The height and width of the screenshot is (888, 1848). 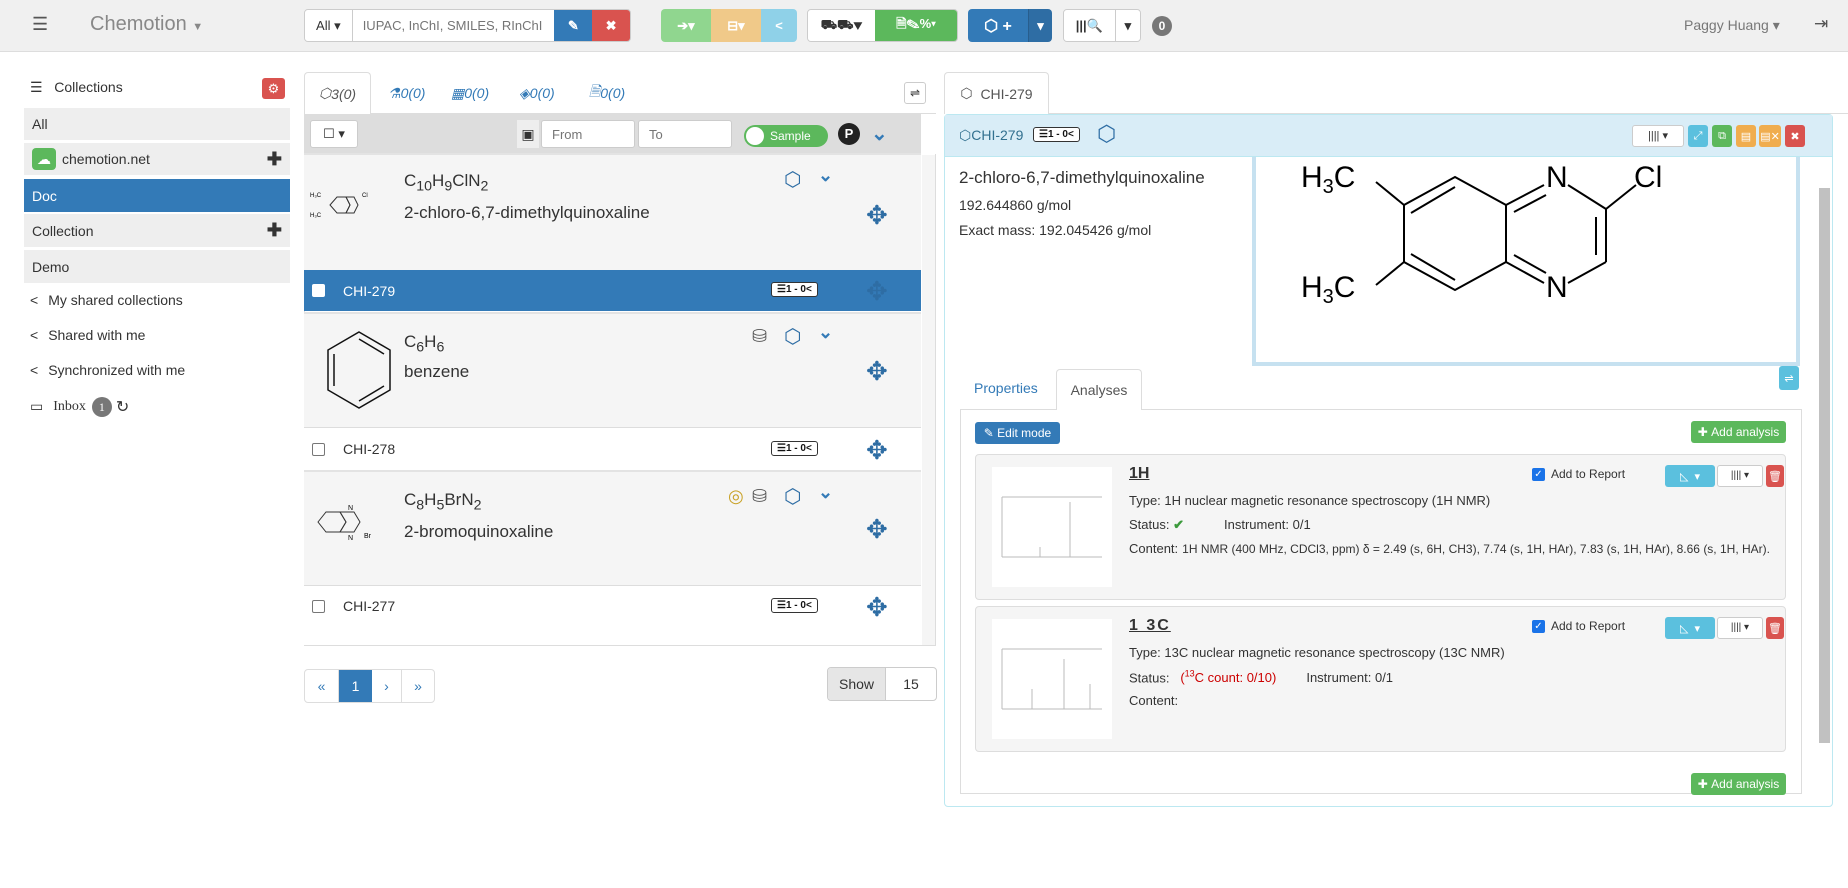 I want to click on detail-scrollbar, so click(x=1824, y=465).